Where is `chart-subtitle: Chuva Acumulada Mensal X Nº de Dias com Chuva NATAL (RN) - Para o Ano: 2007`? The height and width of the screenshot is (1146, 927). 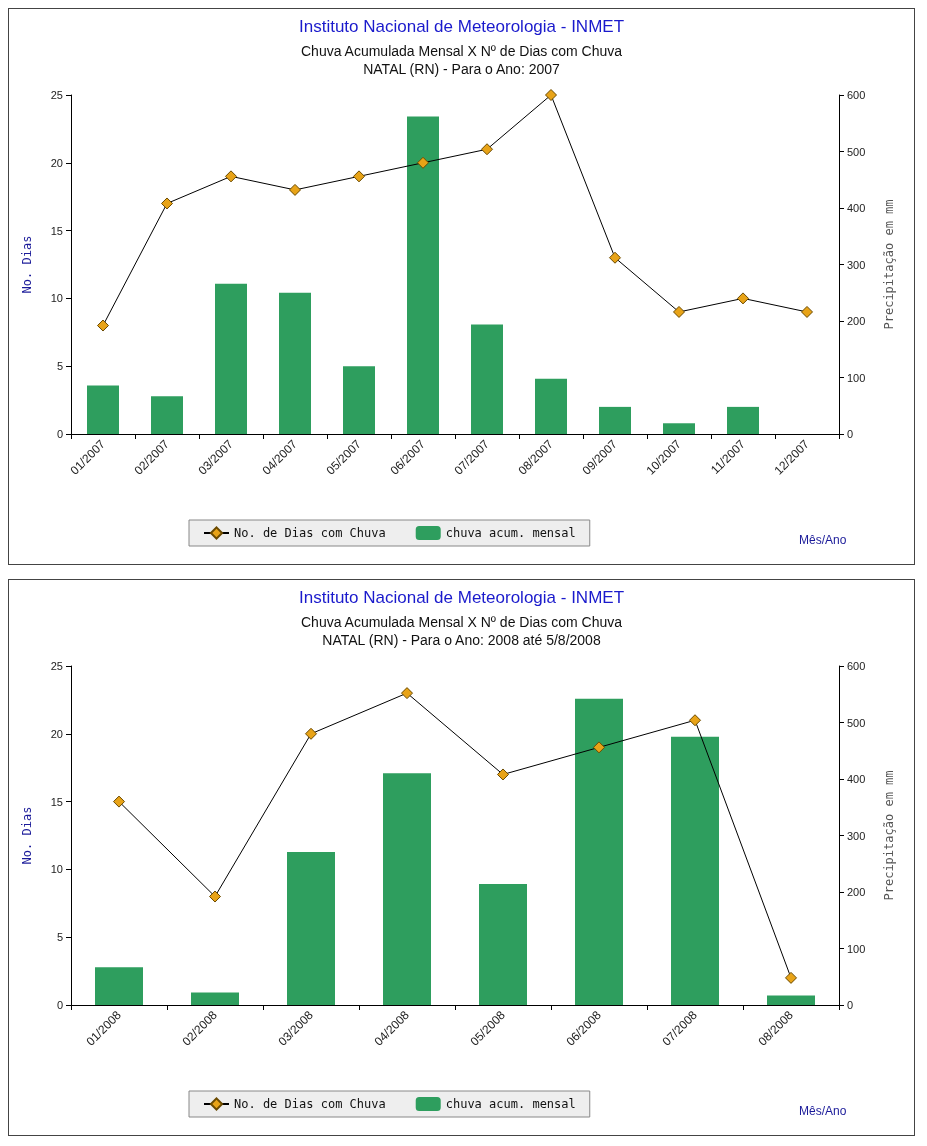 chart-subtitle: Chuva Acumulada Mensal X Nº de Dias com Chuva NATAL (RN) - Para o Ano: 2007 is located at coordinates (461, 60).